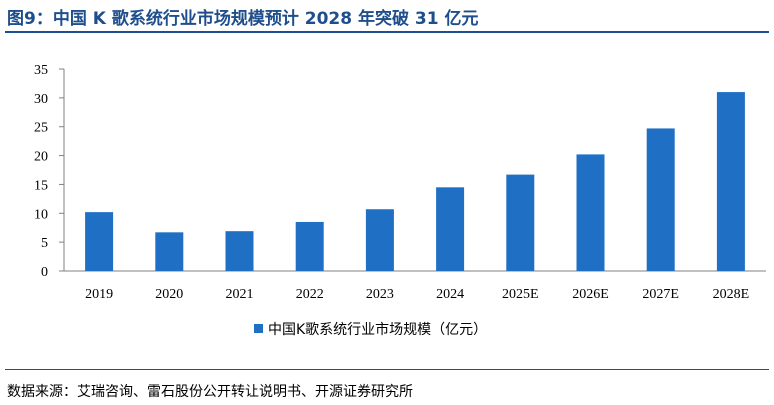  Describe the element at coordinates (44, 243) in the screenshot. I see `y-tick-label: 5` at that location.